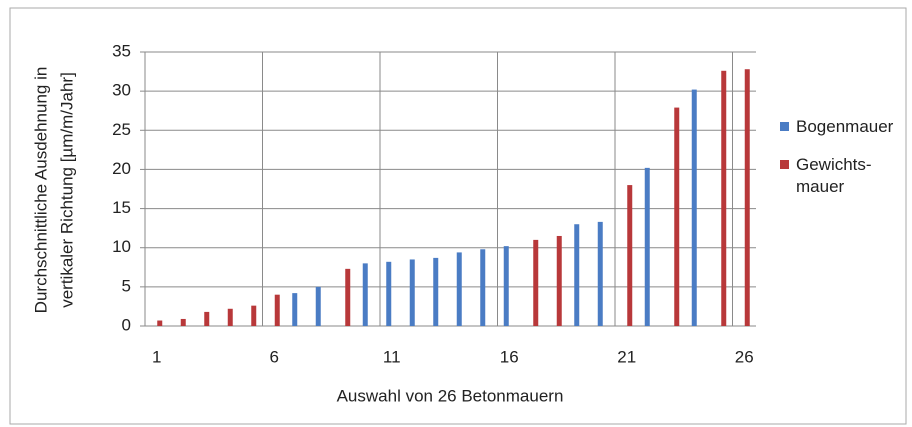 This screenshot has height=427, width=912. What do you see at coordinates (509, 356) in the screenshot?
I see `x-tick-label: 16` at bounding box center [509, 356].